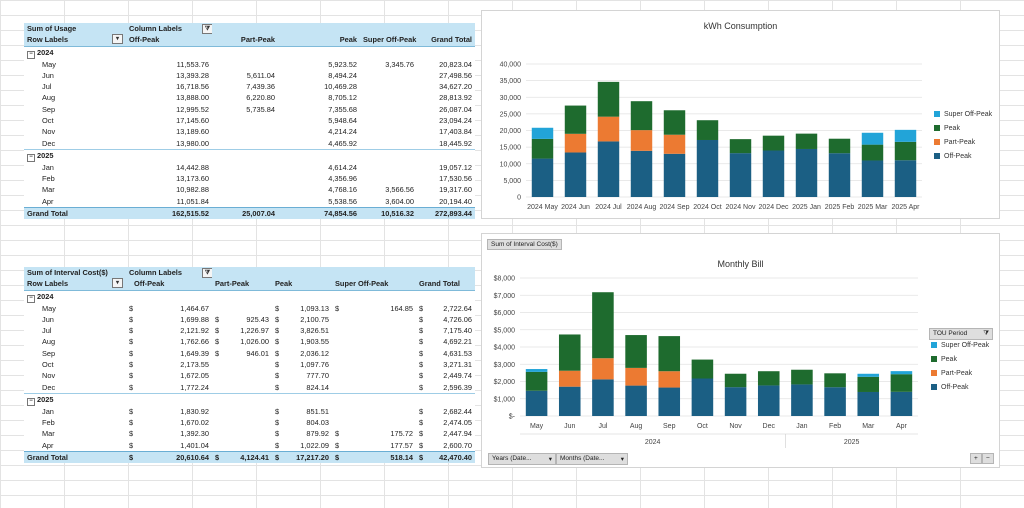  I want to click on value-cell: 27,498.56, so click(455, 75).